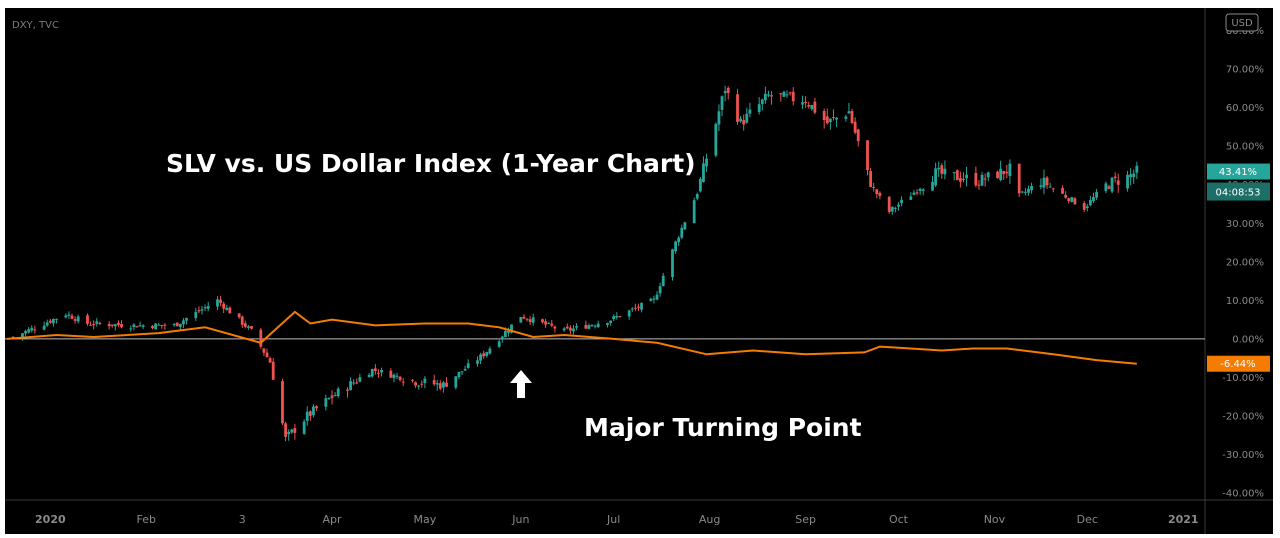 Image resolution: width=1280 pixels, height=538 pixels. I want to click on time-scale, so click(639, 517).